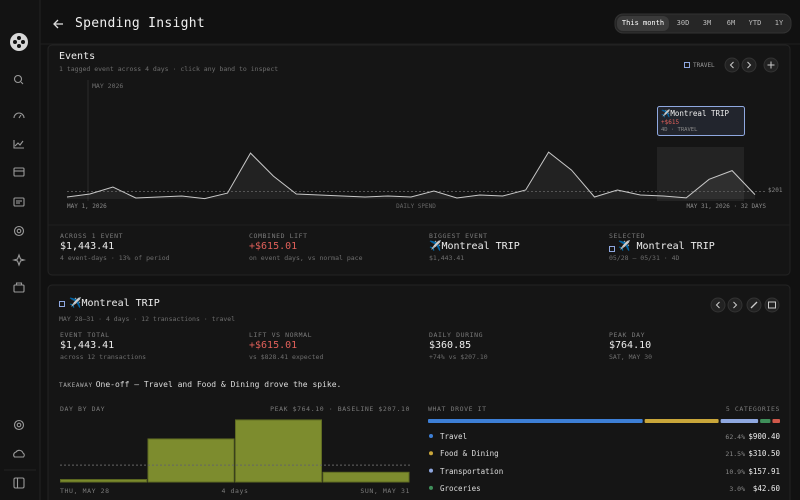  I want to click on day-chart-title: DAY BY DAY, so click(83, 409).